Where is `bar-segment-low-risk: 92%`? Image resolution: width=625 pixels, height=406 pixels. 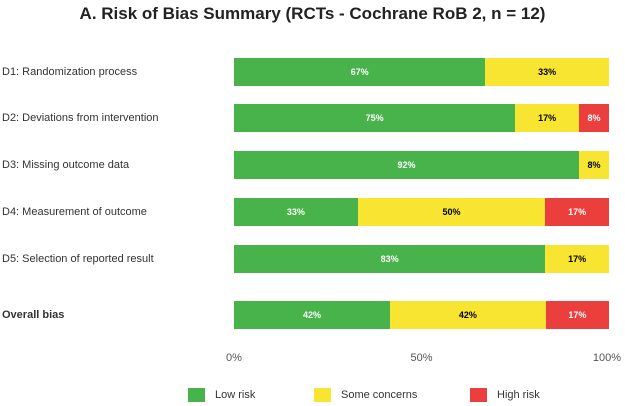 bar-segment-low-risk: 92% is located at coordinates (406, 165).